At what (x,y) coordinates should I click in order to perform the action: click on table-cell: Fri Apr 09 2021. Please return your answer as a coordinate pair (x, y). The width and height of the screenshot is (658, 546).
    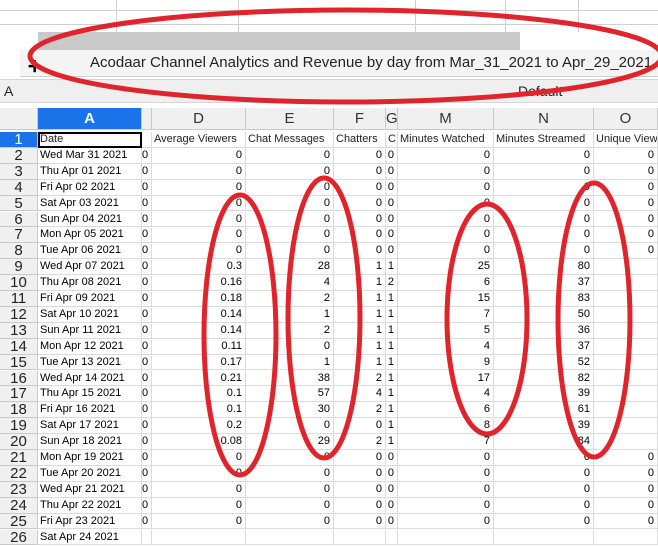
    Looking at the image, I should click on (90, 299).